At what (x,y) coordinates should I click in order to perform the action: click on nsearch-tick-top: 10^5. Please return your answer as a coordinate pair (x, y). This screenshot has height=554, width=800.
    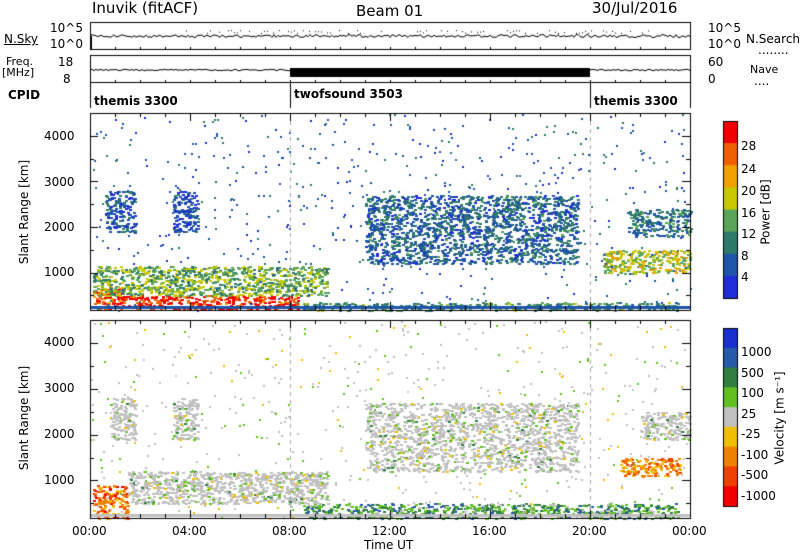
    Looking at the image, I should click on (724, 28).